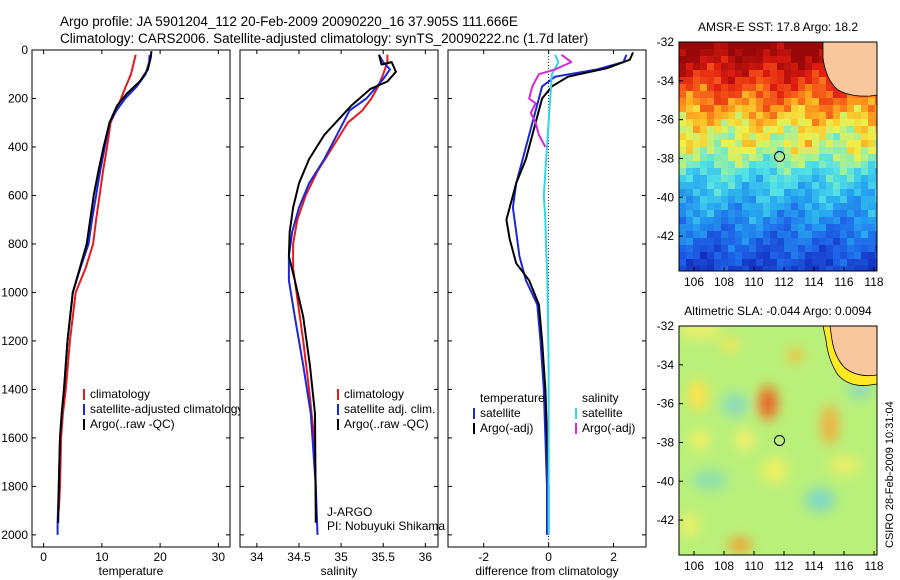  Describe the element at coordinates (778, 311) in the screenshot. I see `sla-map-title: Altimetric SLA: -0.044 Argo: 0.0094` at that location.